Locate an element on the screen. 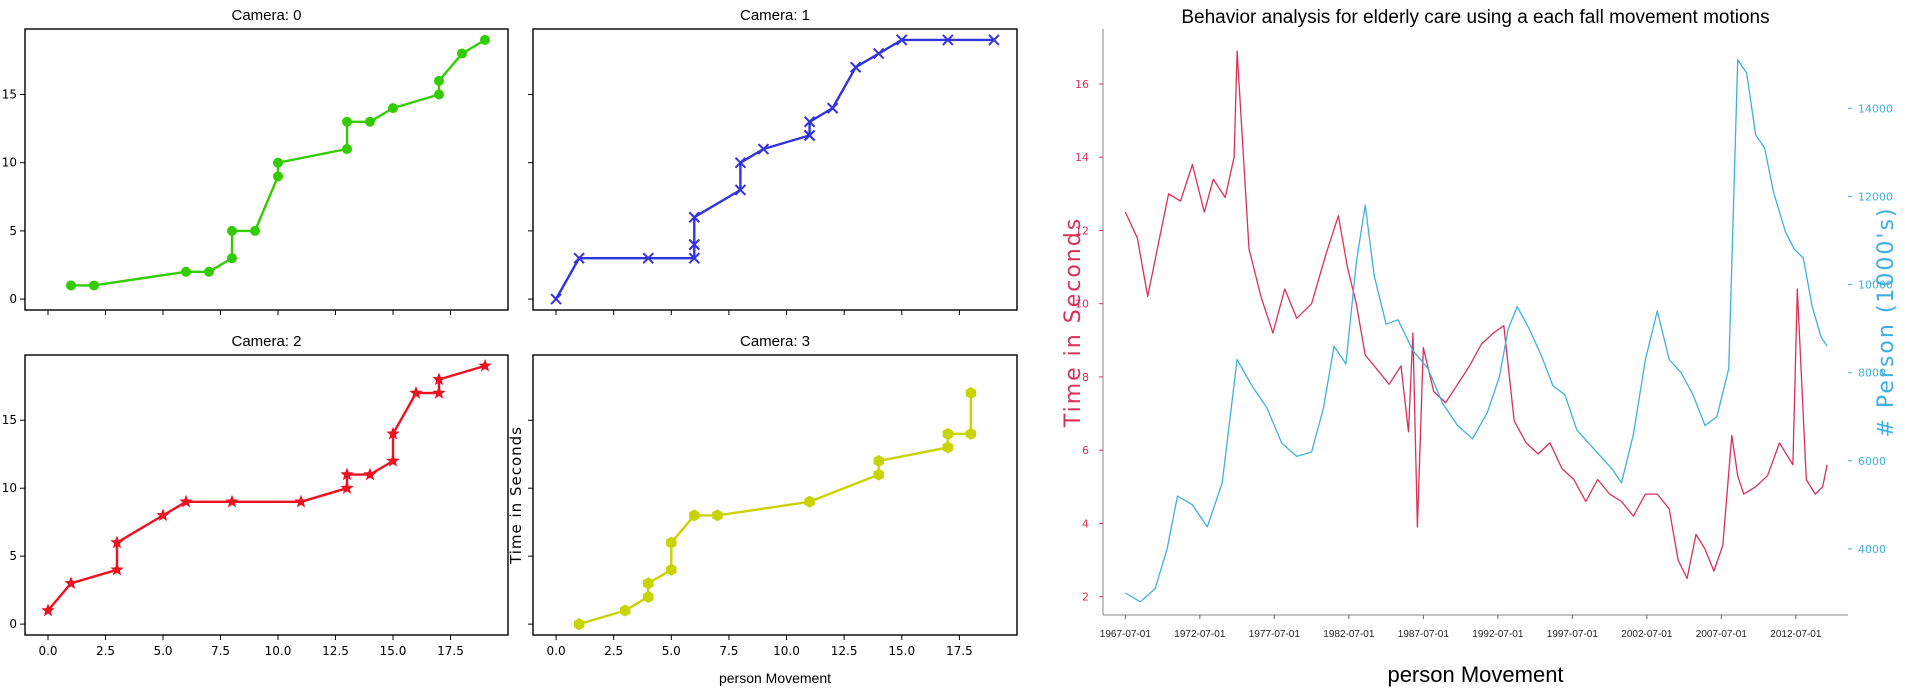 This screenshot has width=1905, height=695. x-tick-label: 15.0 is located at coordinates (393, 651).